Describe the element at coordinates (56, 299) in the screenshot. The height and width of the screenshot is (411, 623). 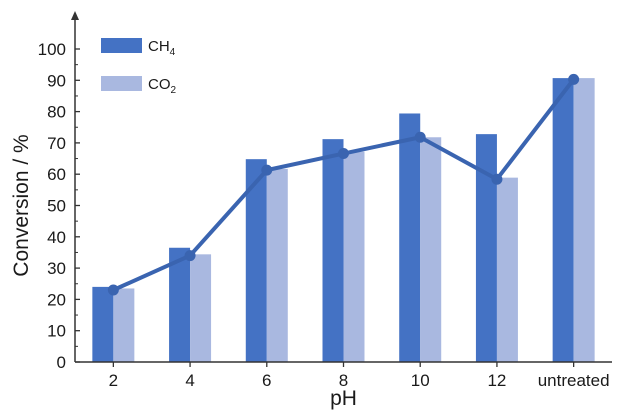
I see `y-tick-label: 20` at that location.